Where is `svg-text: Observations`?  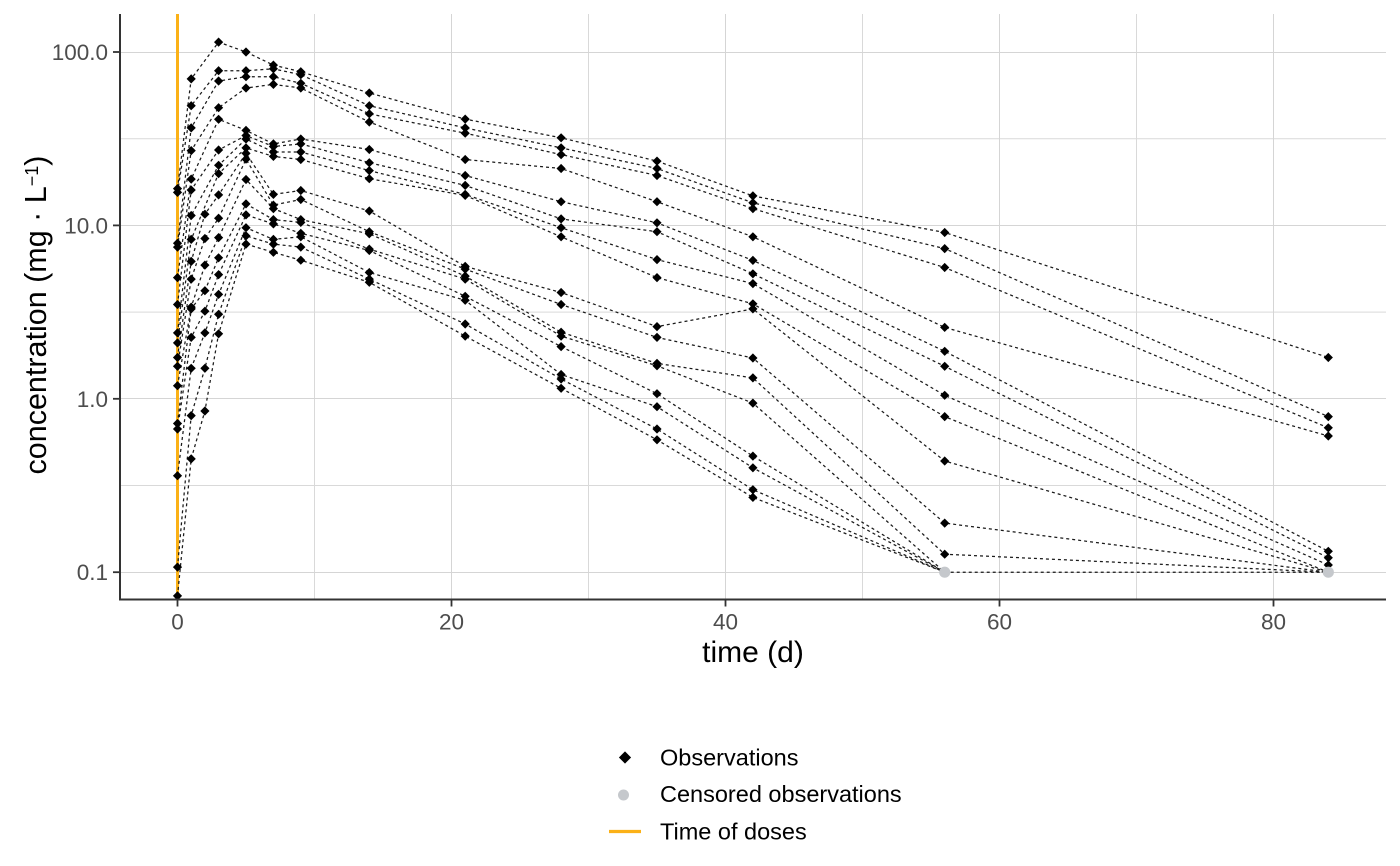
svg-text: Observations is located at coordinates (729, 758).